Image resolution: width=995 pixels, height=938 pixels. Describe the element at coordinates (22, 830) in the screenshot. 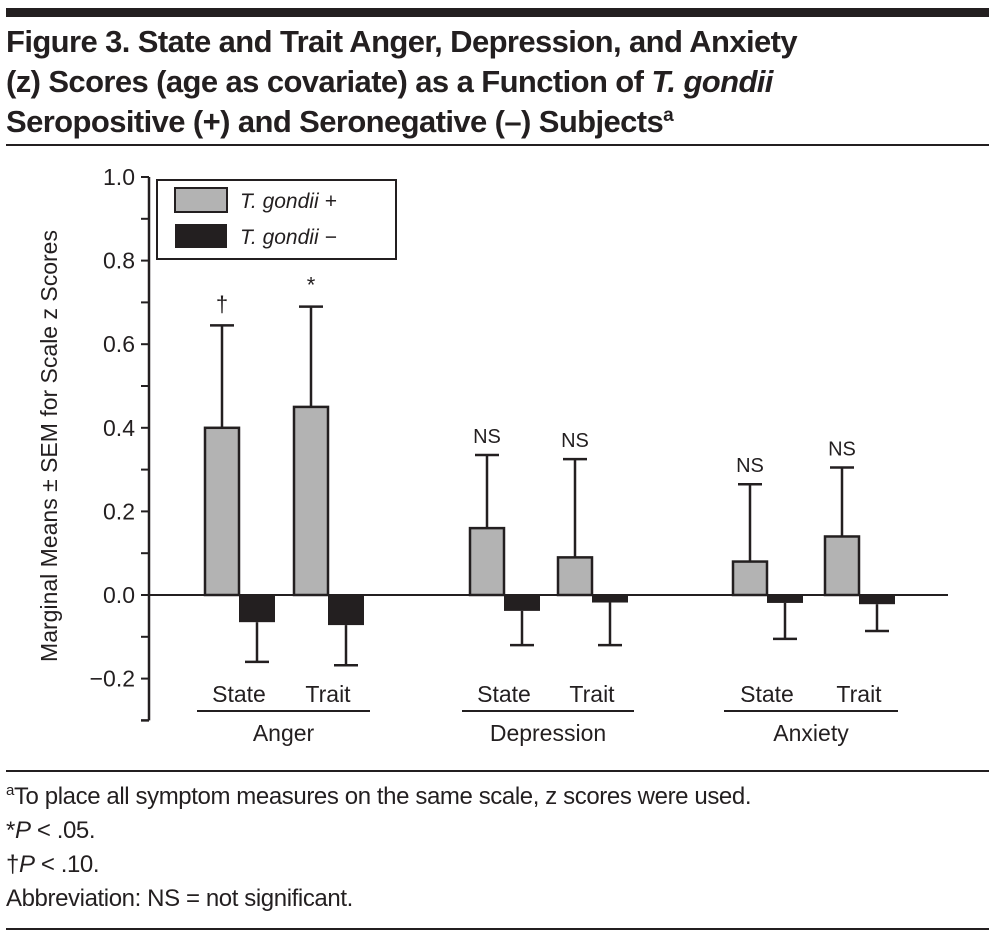

I see `note-star-p: P` at that location.